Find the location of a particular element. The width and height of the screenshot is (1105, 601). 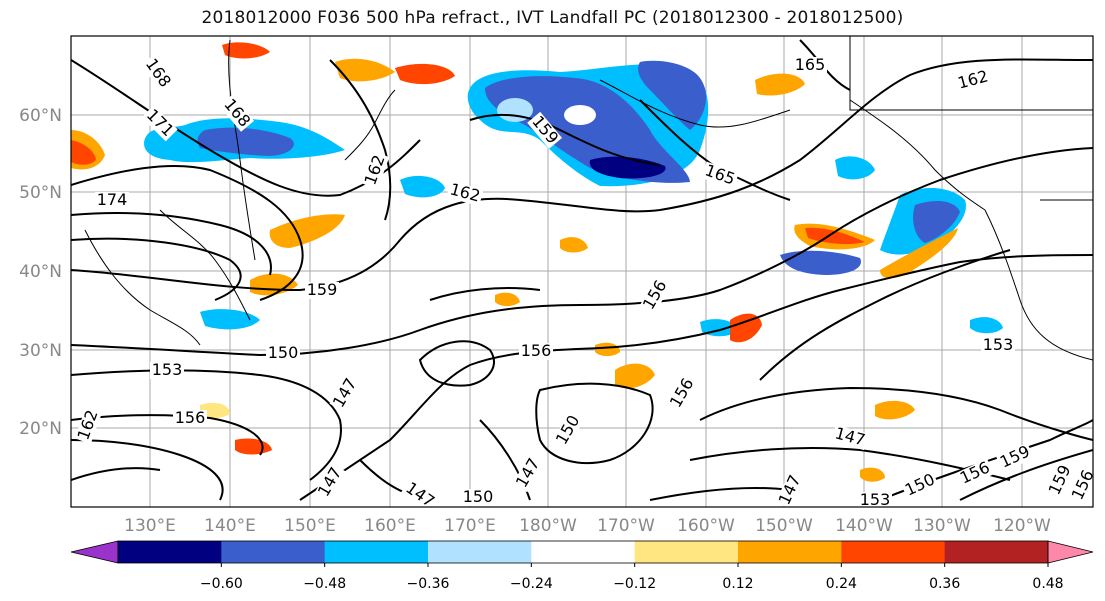

contour-label: 165 is located at coordinates (810, 64).